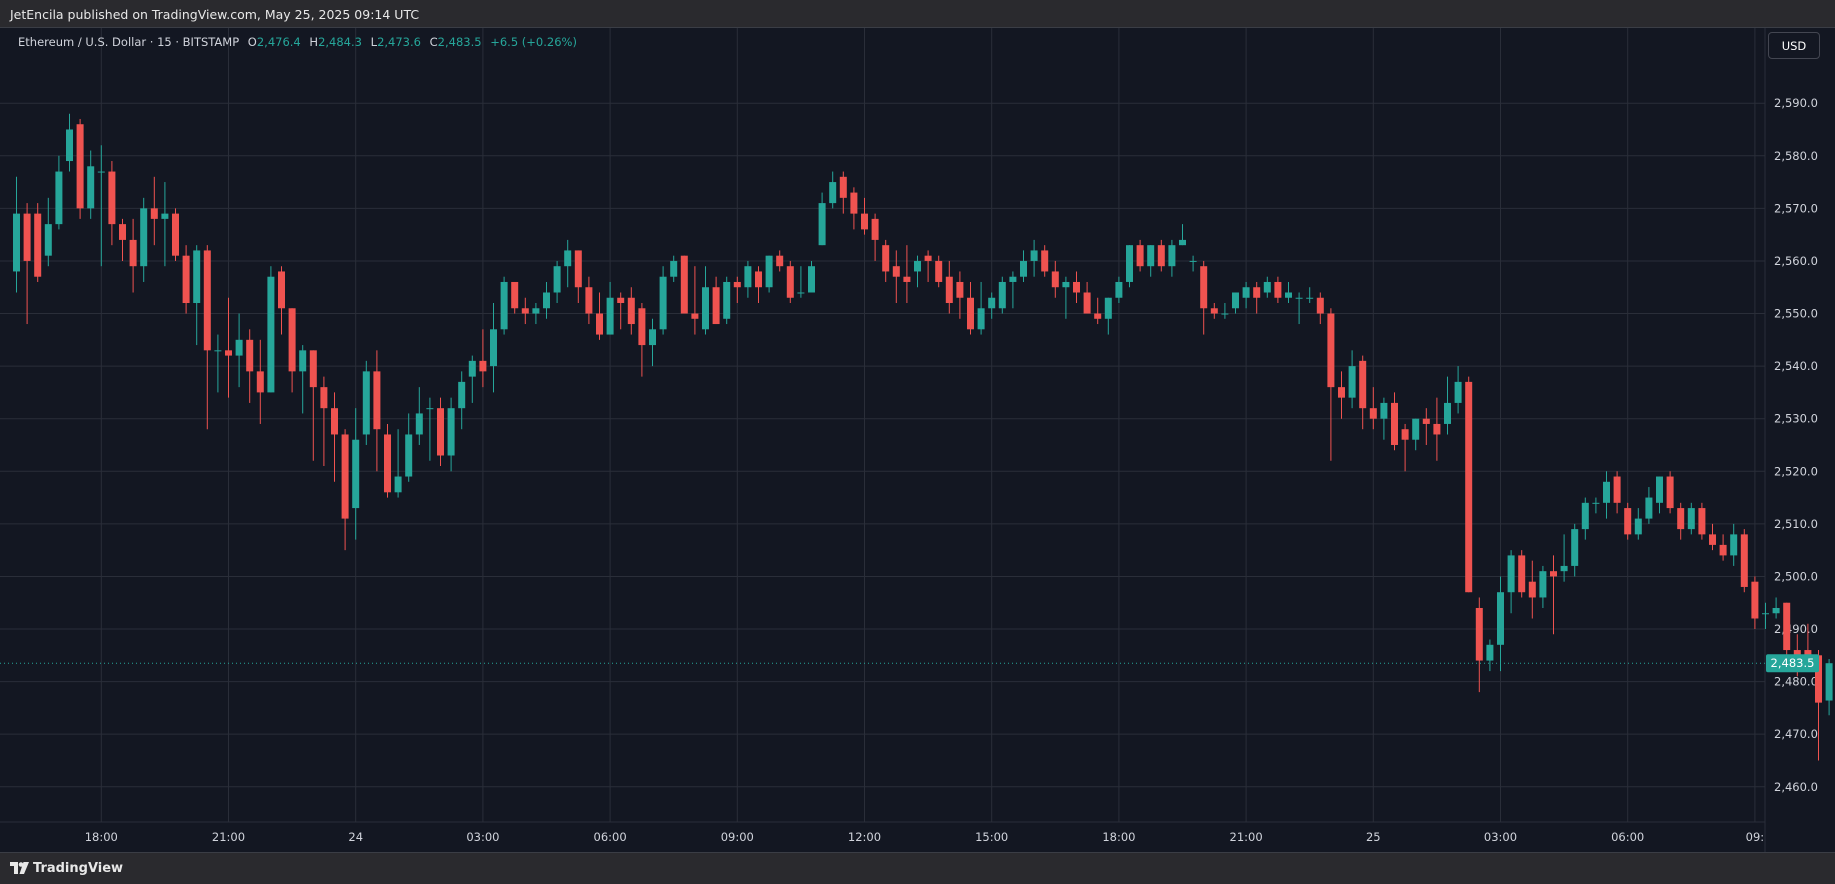 This screenshot has height=884, width=1835. What do you see at coordinates (355, 837) in the screenshot?
I see `x-tick-label: 24` at bounding box center [355, 837].